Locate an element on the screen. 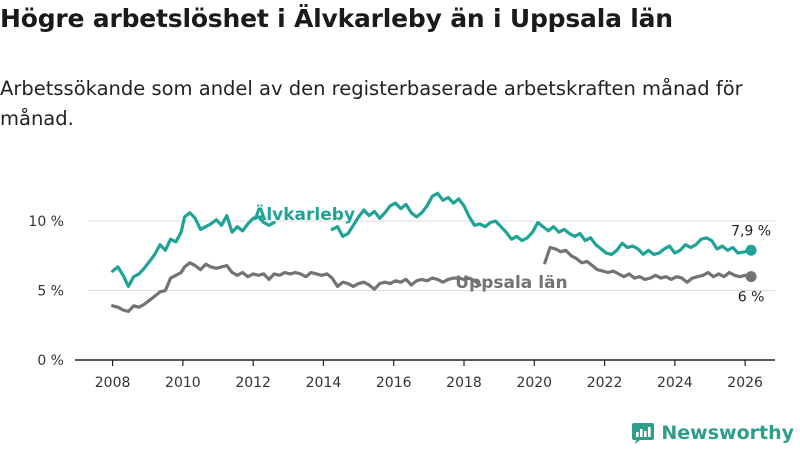 This screenshot has width=800, height=450. brand-logo: Newsworthy is located at coordinates (712, 433).